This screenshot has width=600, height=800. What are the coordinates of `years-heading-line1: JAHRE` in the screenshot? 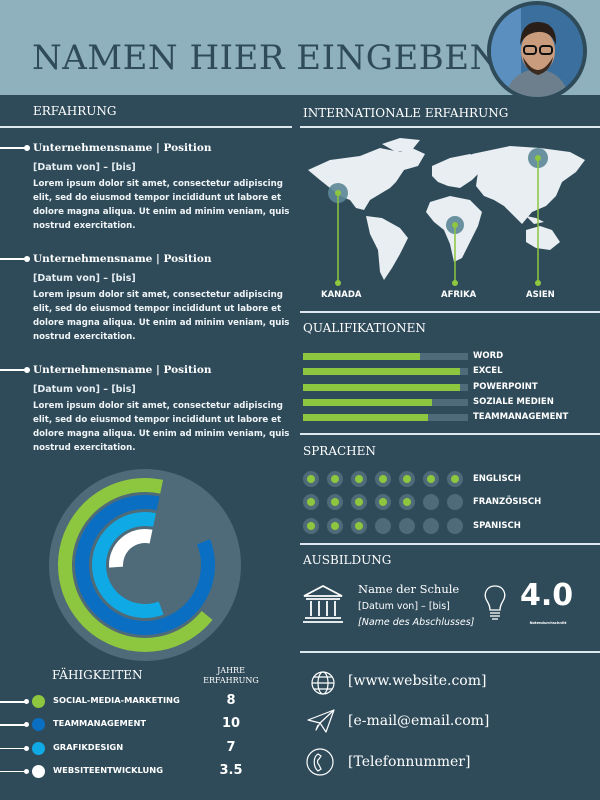 It's located at (231, 670).